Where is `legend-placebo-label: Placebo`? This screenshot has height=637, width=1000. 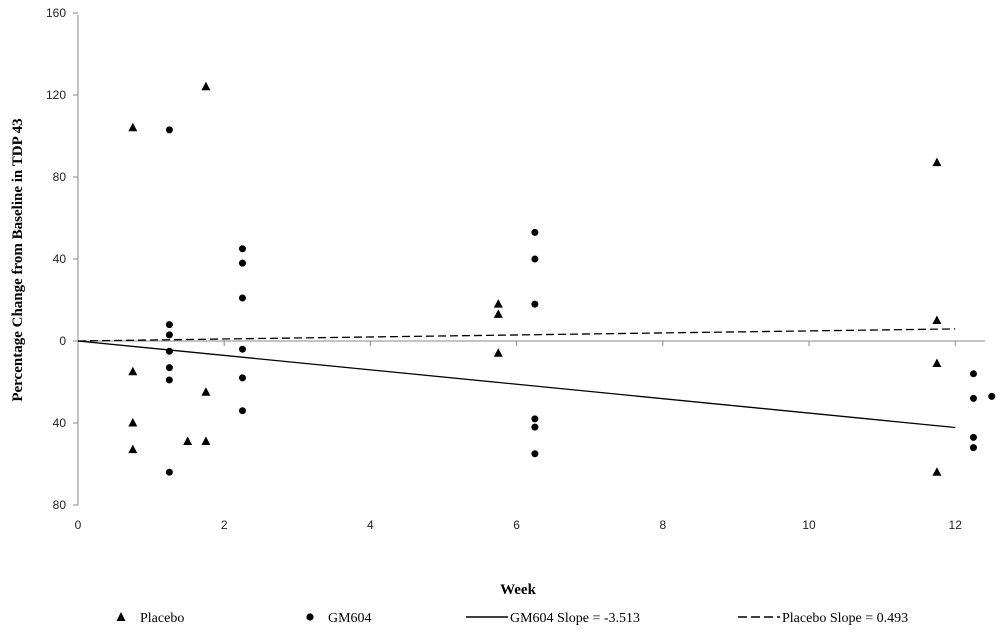 legend-placebo-label: Placebo is located at coordinates (162, 618).